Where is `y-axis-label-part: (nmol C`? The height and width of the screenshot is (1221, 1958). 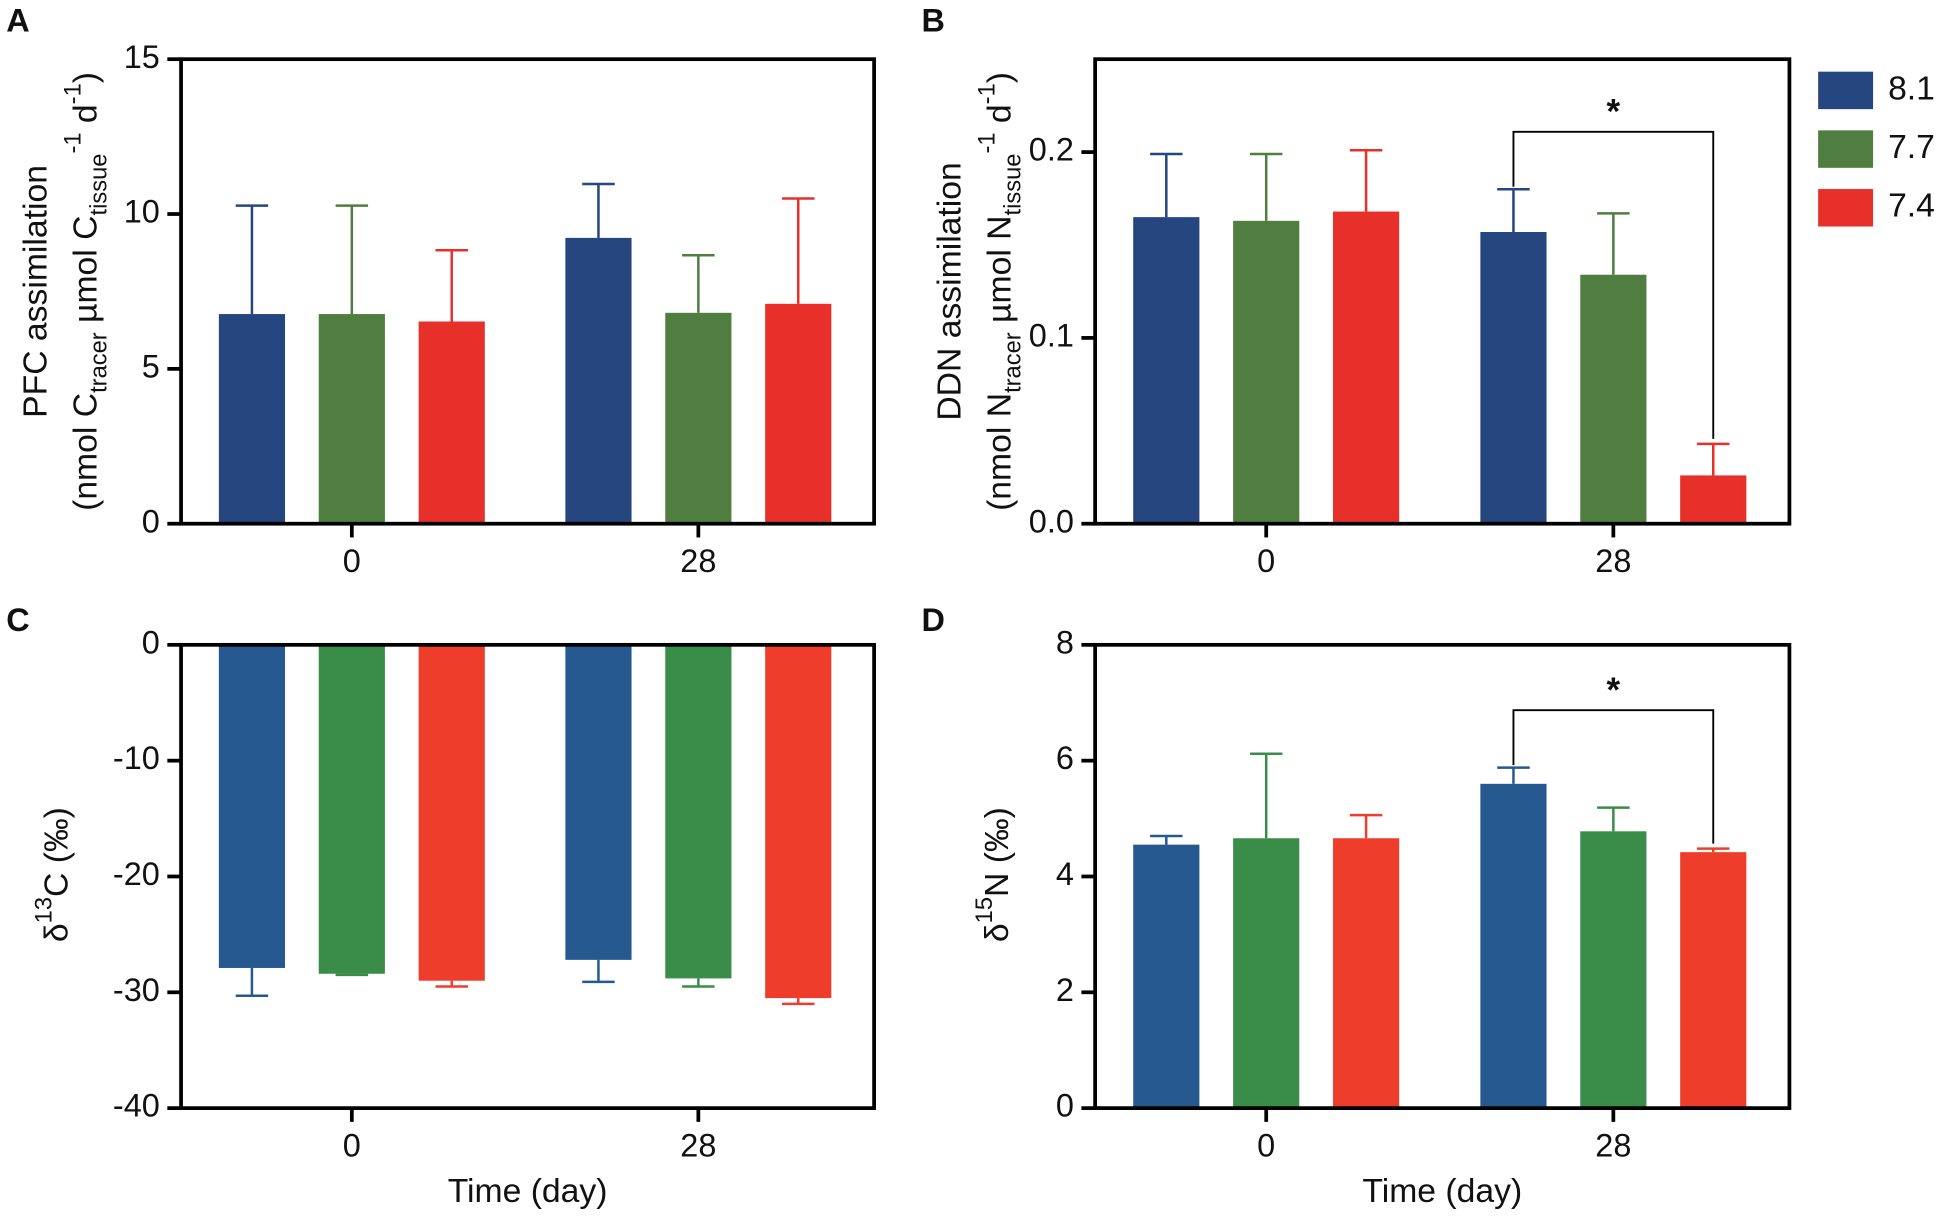 y-axis-label-part: (nmol C is located at coordinates (85, 452).